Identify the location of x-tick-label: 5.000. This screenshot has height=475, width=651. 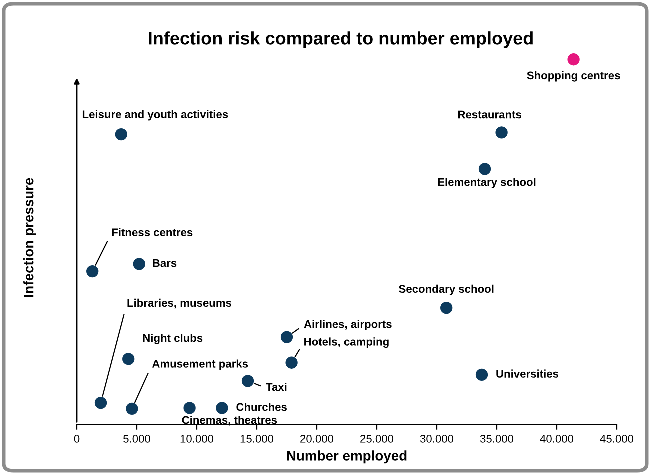
(137, 439).